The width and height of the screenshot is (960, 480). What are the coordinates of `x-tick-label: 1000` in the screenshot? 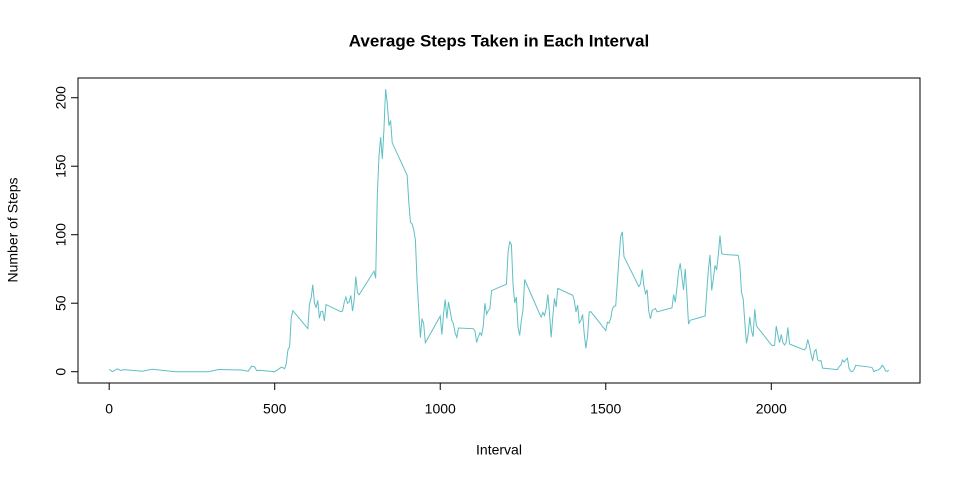 It's located at (440, 409).